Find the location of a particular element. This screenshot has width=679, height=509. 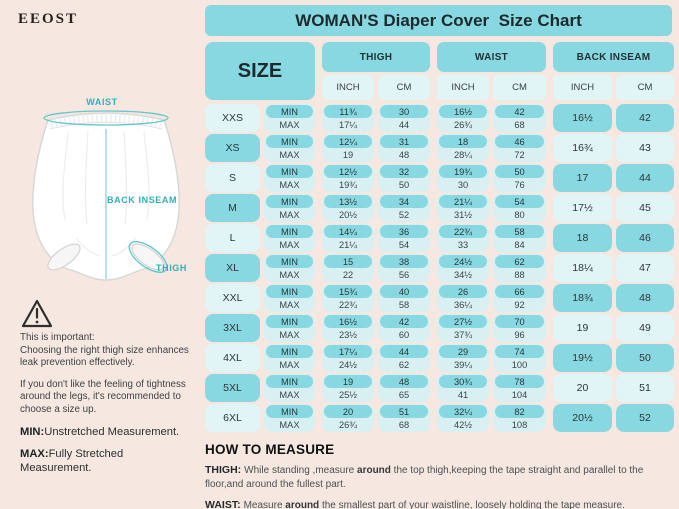

thigh-max-inch: 19 is located at coordinates (348, 155).